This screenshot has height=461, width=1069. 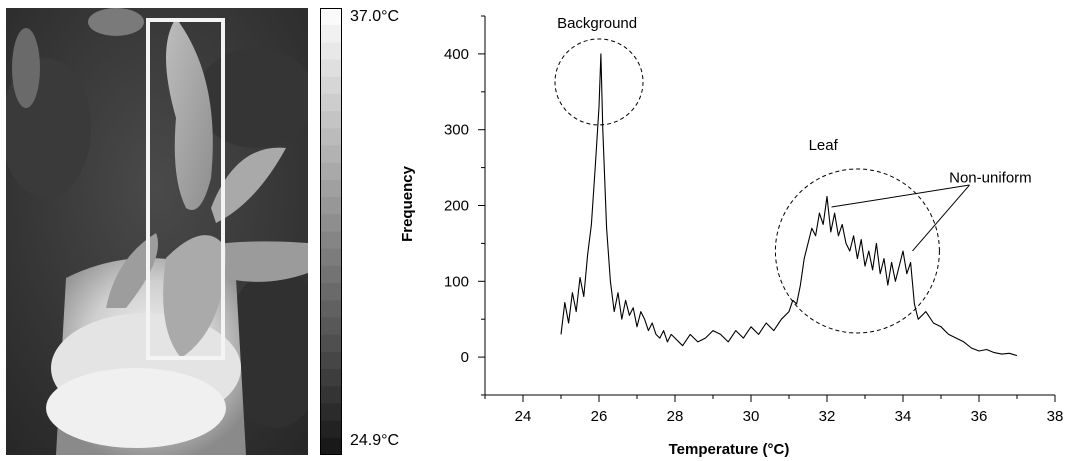 I want to click on y-axis-label: Frequency, so click(x=407, y=203).